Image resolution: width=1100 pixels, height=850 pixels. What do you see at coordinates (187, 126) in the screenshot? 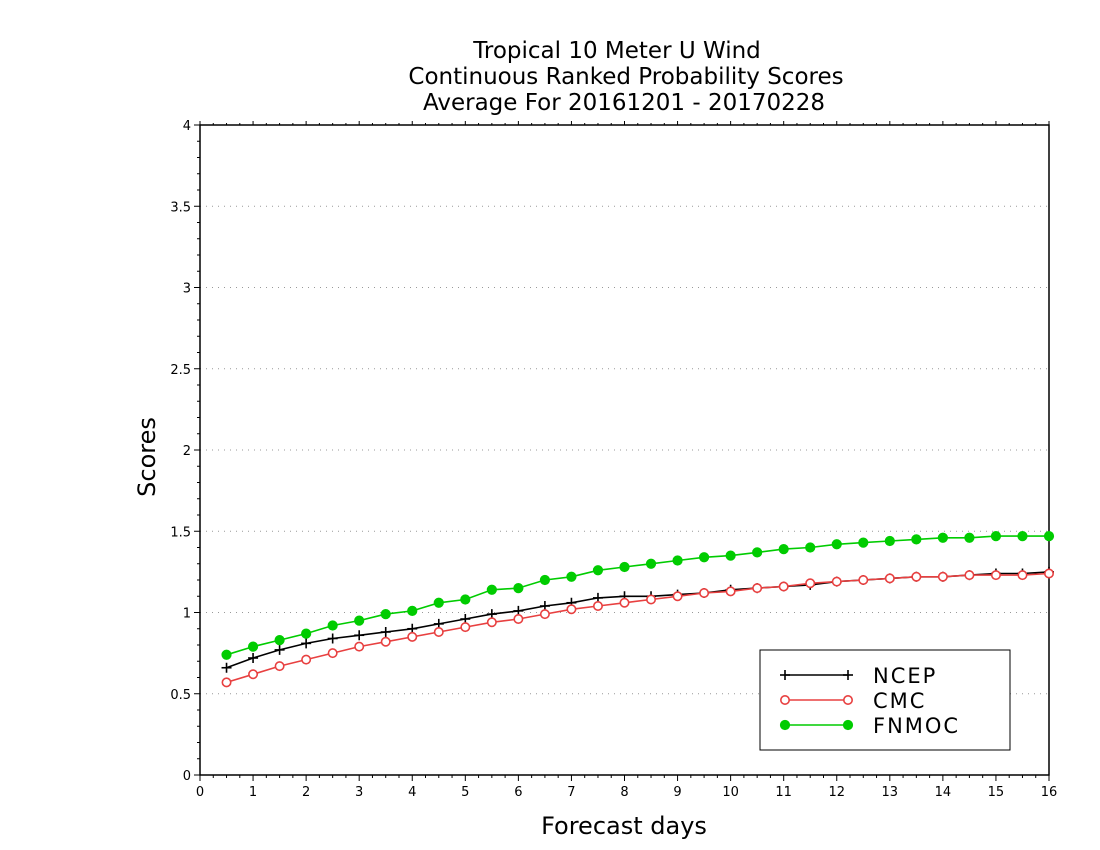
I see `y-tick-label-8: 4` at bounding box center [187, 126].